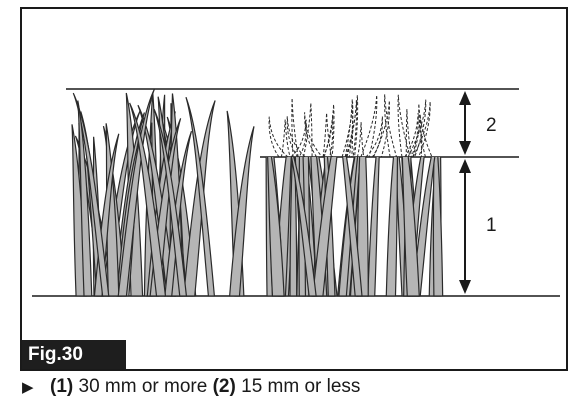 This screenshot has height=403, width=578. I want to click on clipped-grass-outline, so click(350, 126).